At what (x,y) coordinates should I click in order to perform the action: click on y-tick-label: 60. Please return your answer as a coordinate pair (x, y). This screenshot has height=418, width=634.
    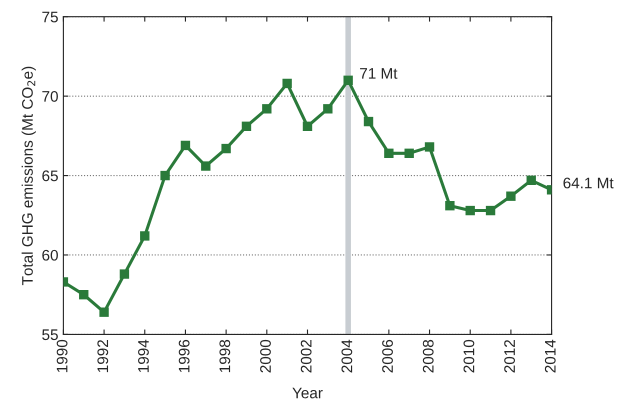
    Looking at the image, I should click on (50, 255).